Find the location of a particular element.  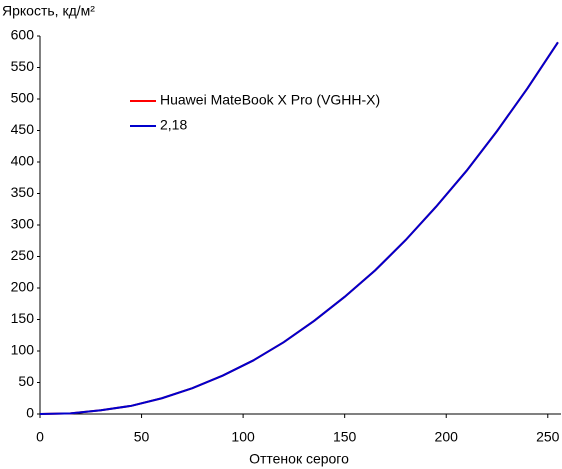

legend-label: Huawei MateBook X Pro (VGHH-X) is located at coordinates (270, 100).